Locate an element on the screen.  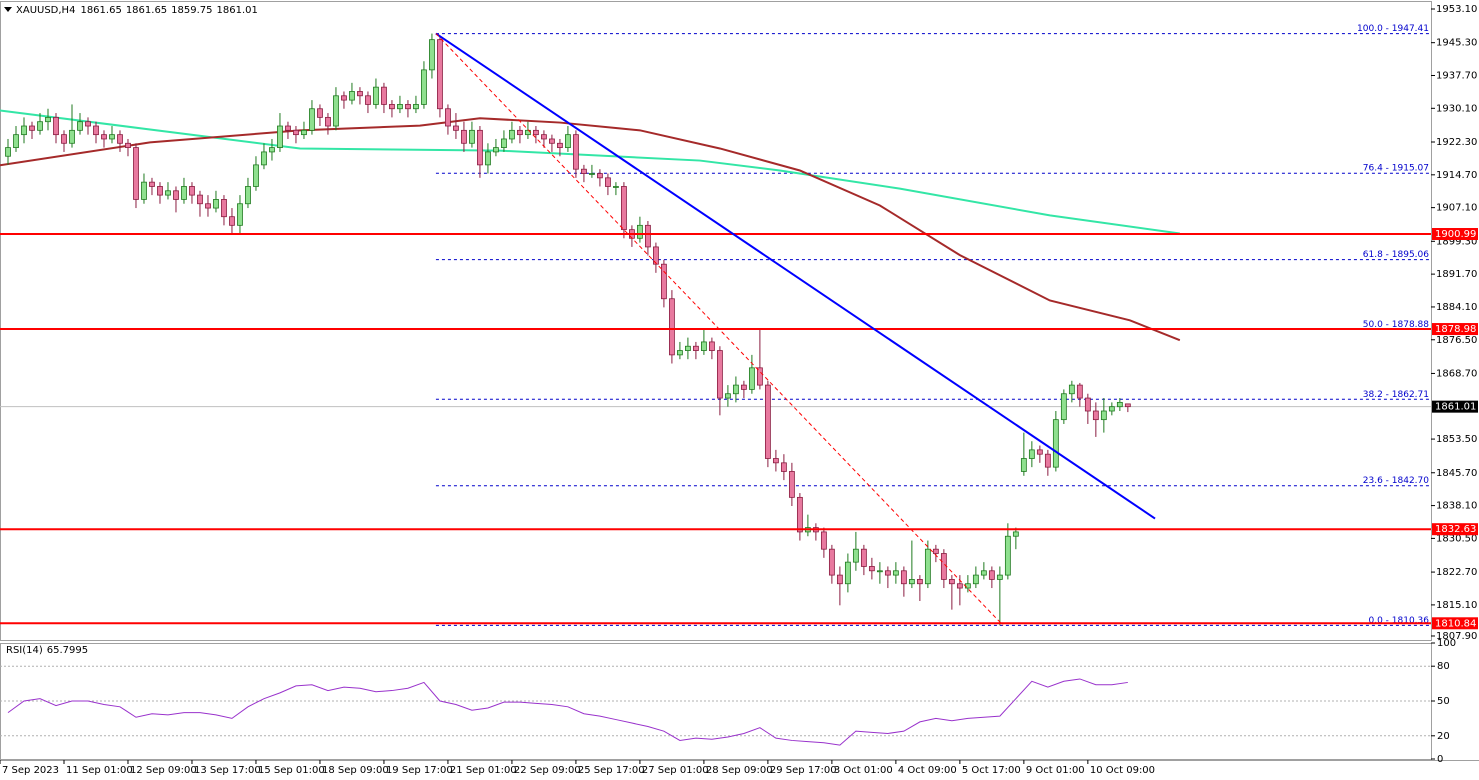
y-tick-label: 1838.10 is located at coordinates (1456, 506).